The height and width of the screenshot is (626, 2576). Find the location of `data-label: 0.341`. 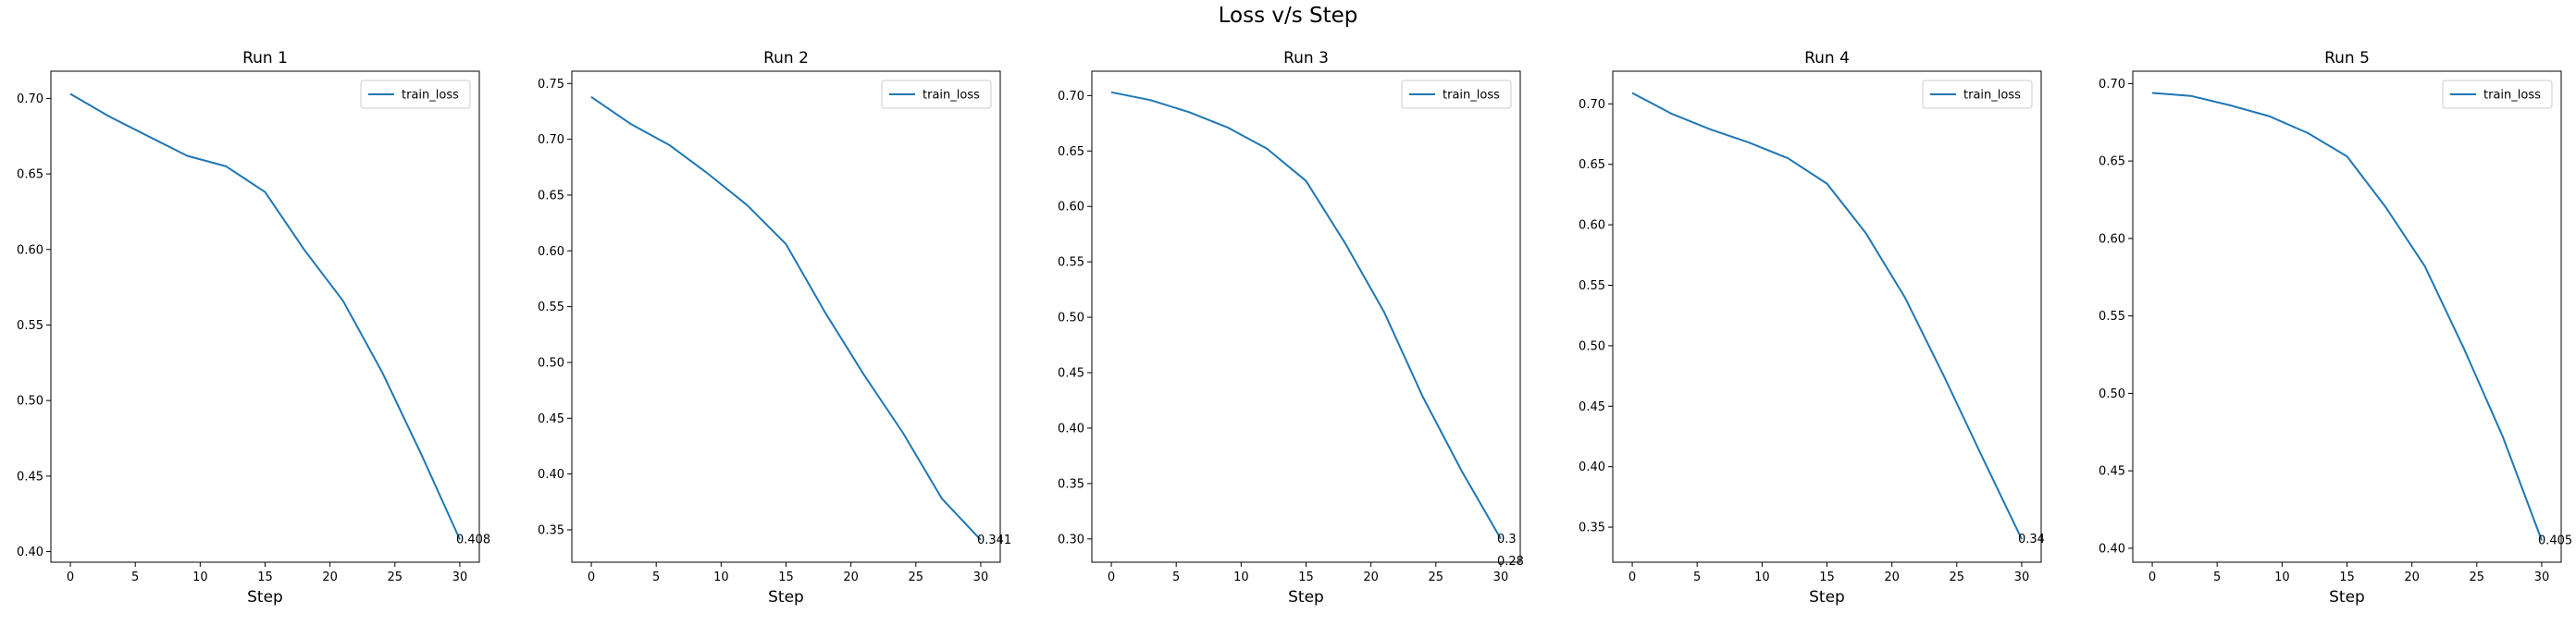

data-label: 0.341 is located at coordinates (994, 540).